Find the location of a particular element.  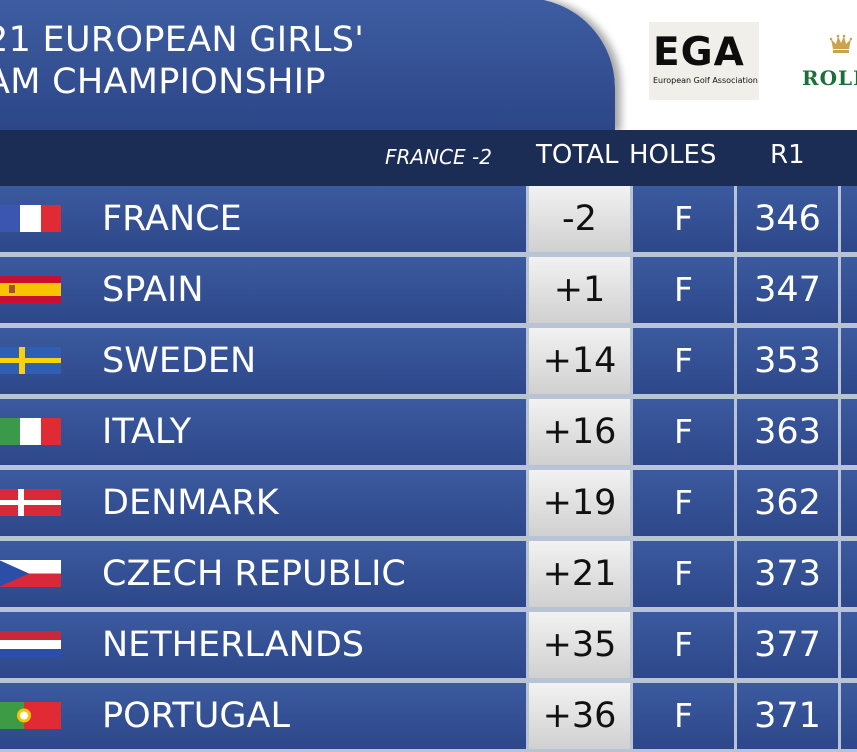

country-name: ITALY is located at coordinates (147, 432).